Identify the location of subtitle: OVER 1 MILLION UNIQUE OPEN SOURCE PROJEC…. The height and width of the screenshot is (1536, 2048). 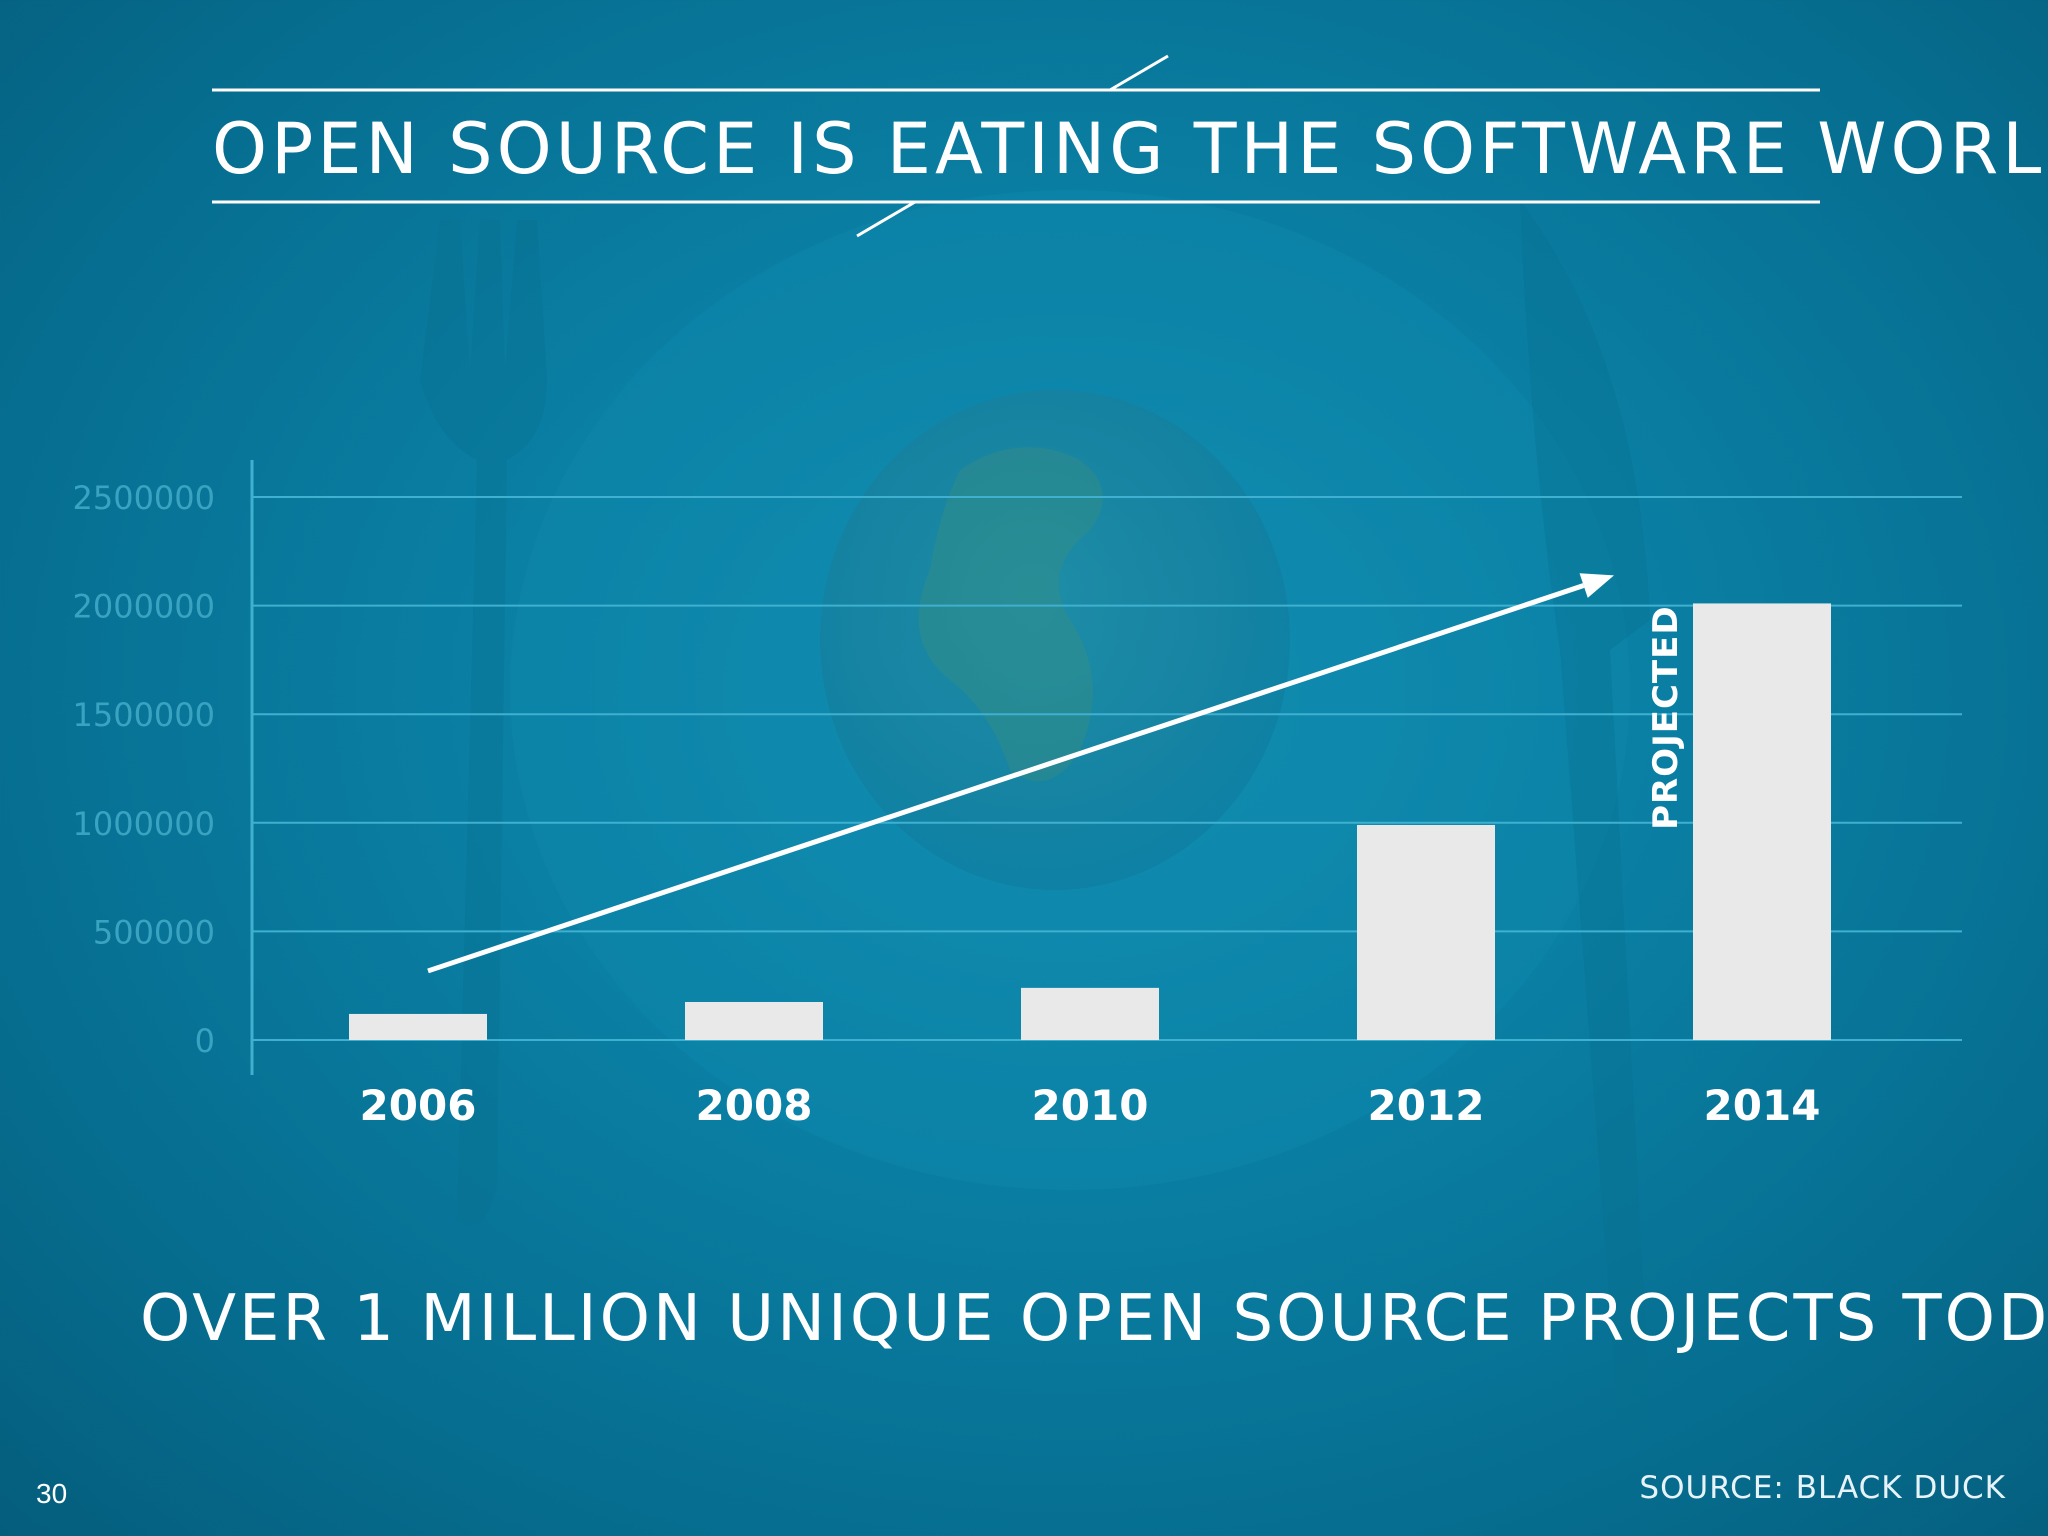
(1094, 1319).